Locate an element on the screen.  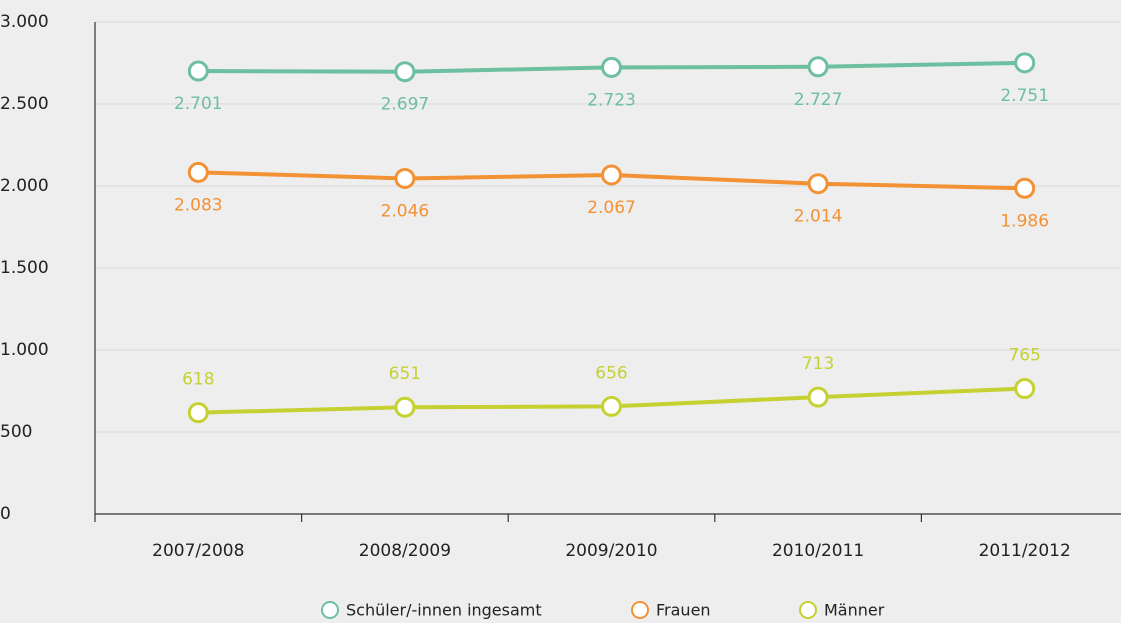
legend-label: Frauen is located at coordinates (683, 610).